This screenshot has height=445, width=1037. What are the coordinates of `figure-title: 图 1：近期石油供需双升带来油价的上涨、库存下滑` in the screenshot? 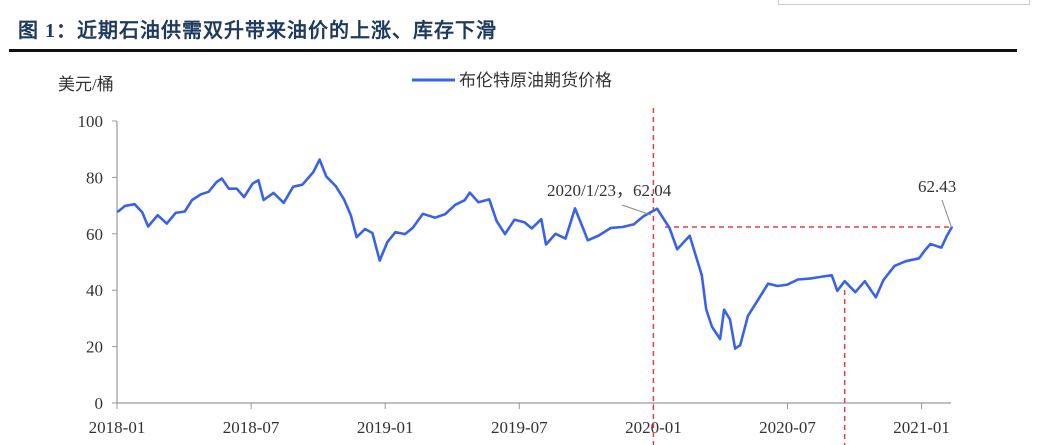 It's located at (257, 31).